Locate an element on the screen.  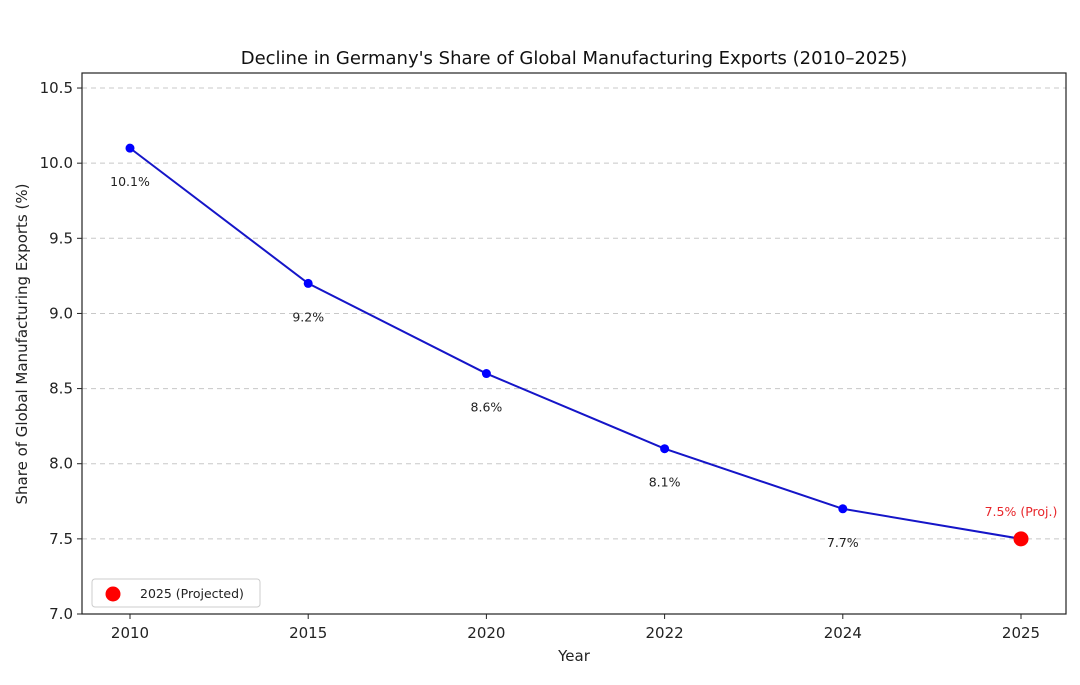
y-tick-label: 9.5 is located at coordinates (61, 238).